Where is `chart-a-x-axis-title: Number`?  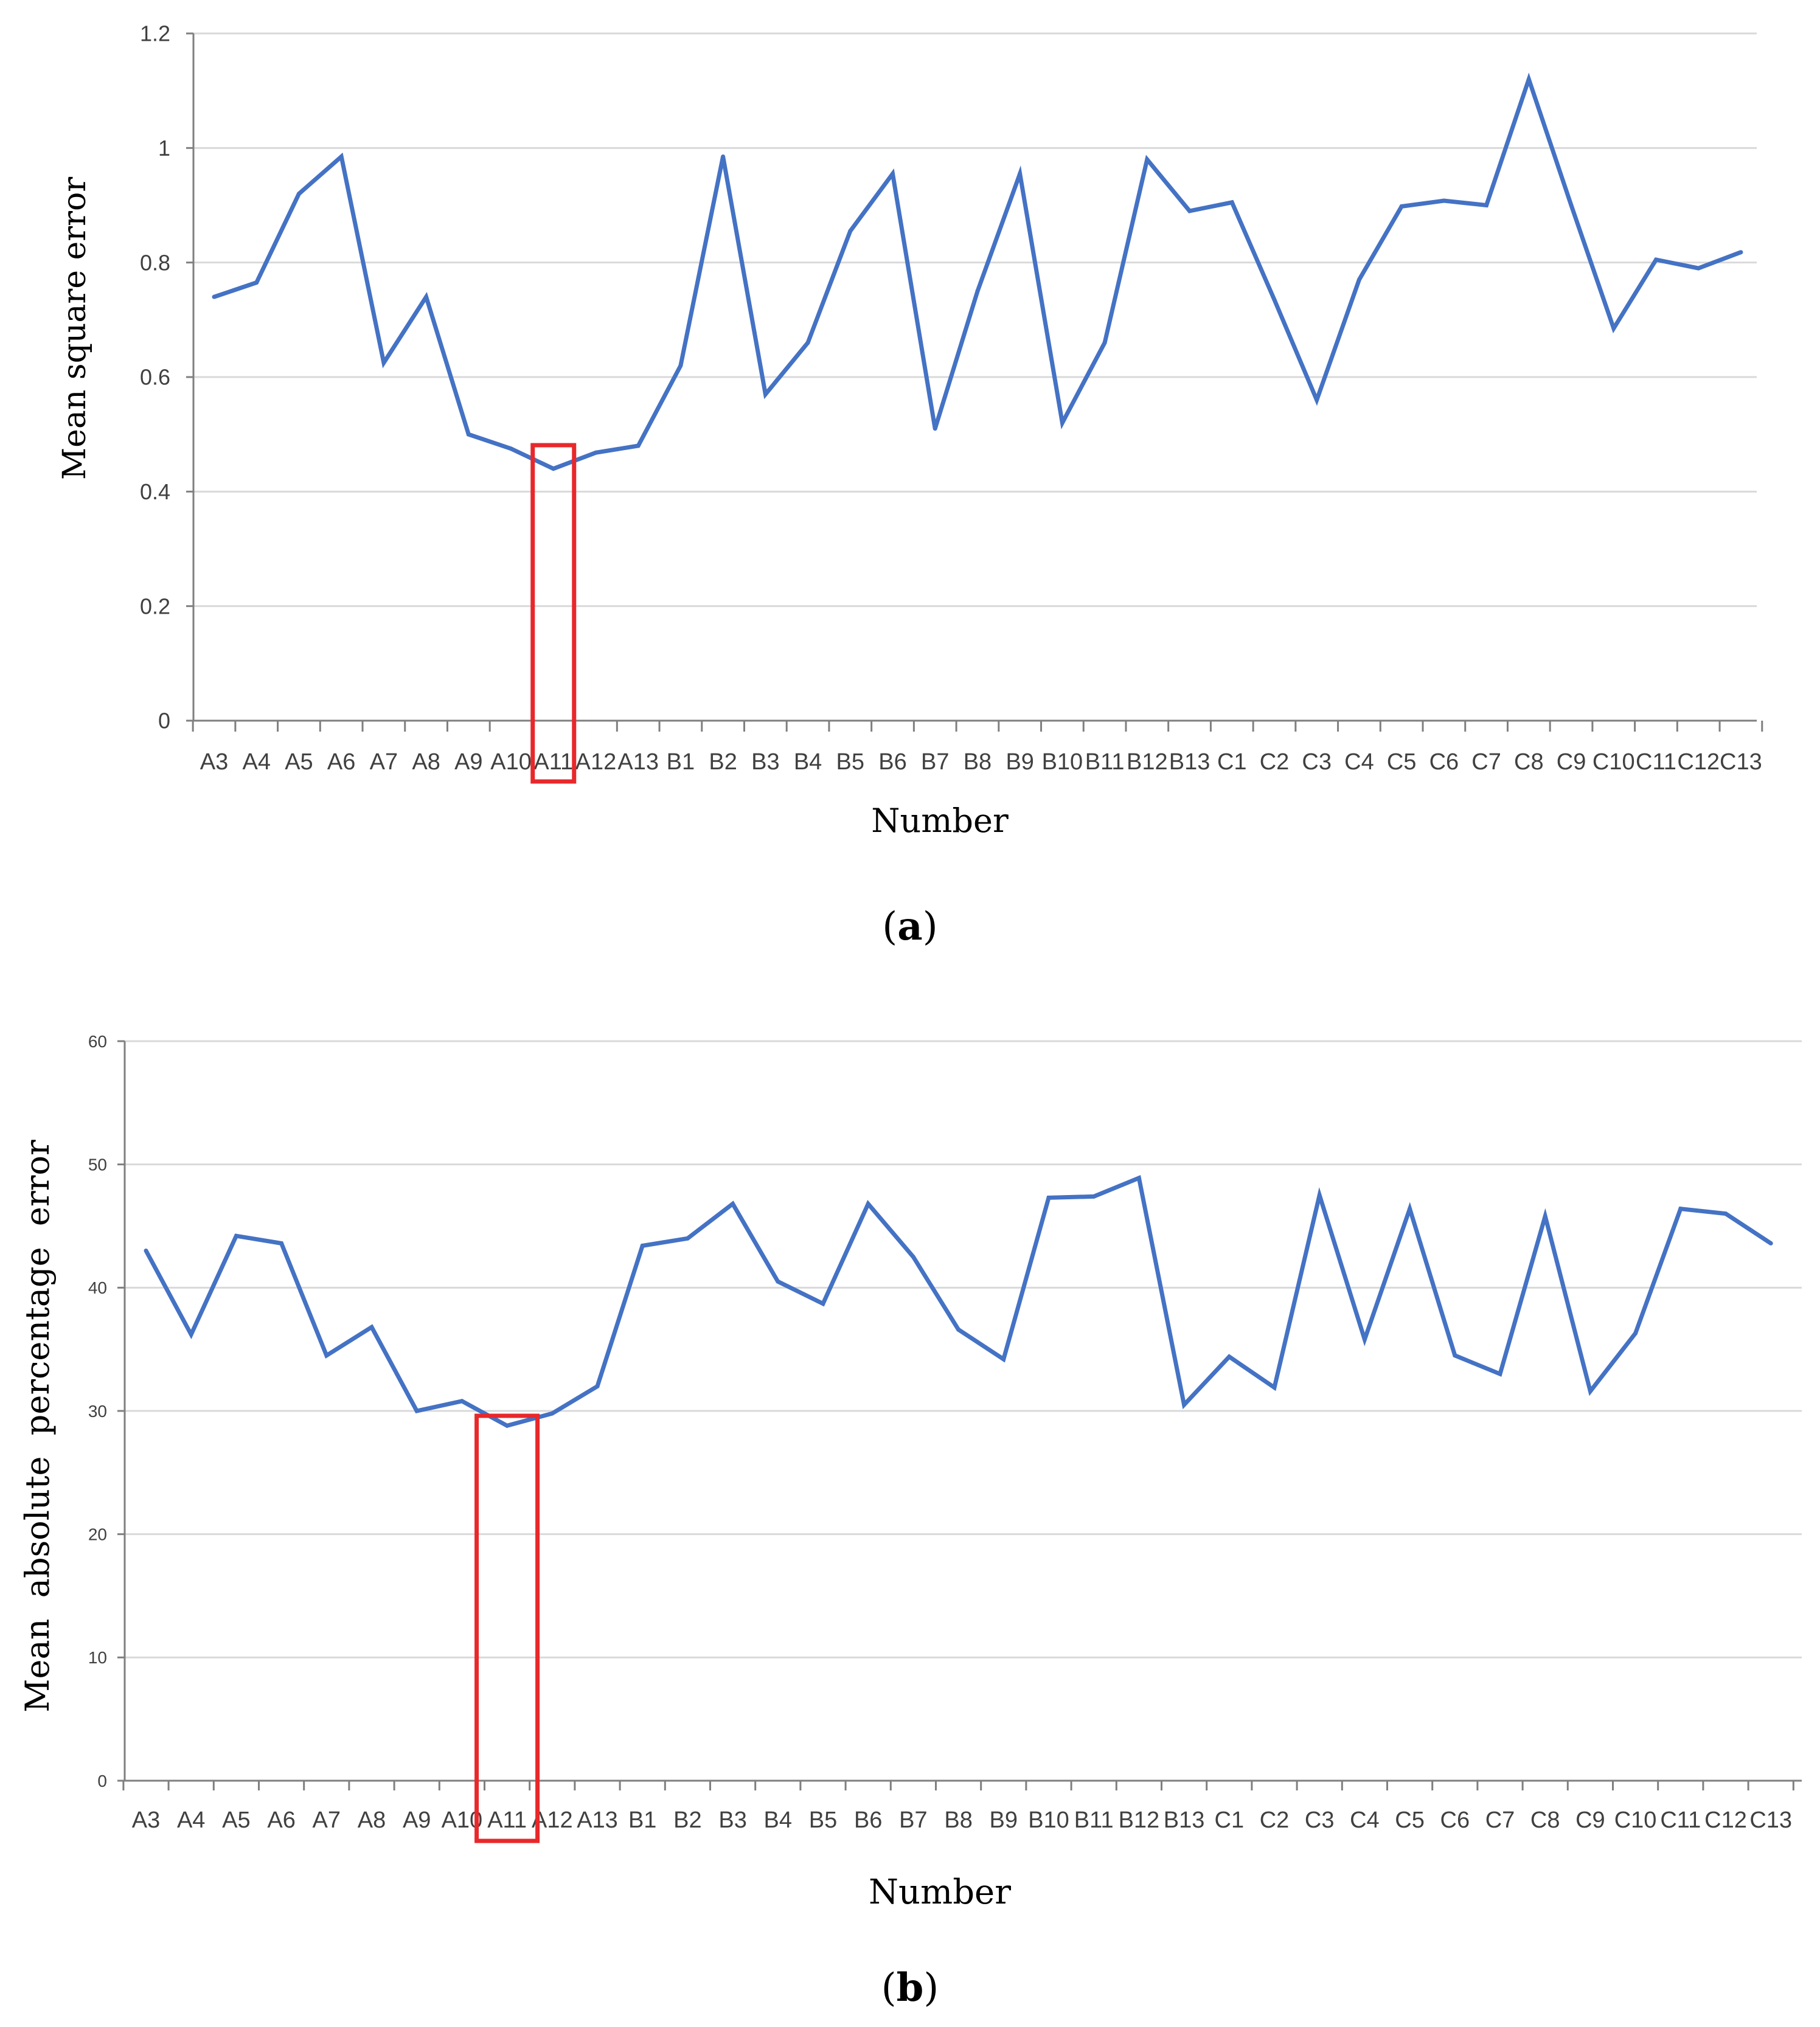 chart-a-x-axis-title: Number is located at coordinates (940, 821).